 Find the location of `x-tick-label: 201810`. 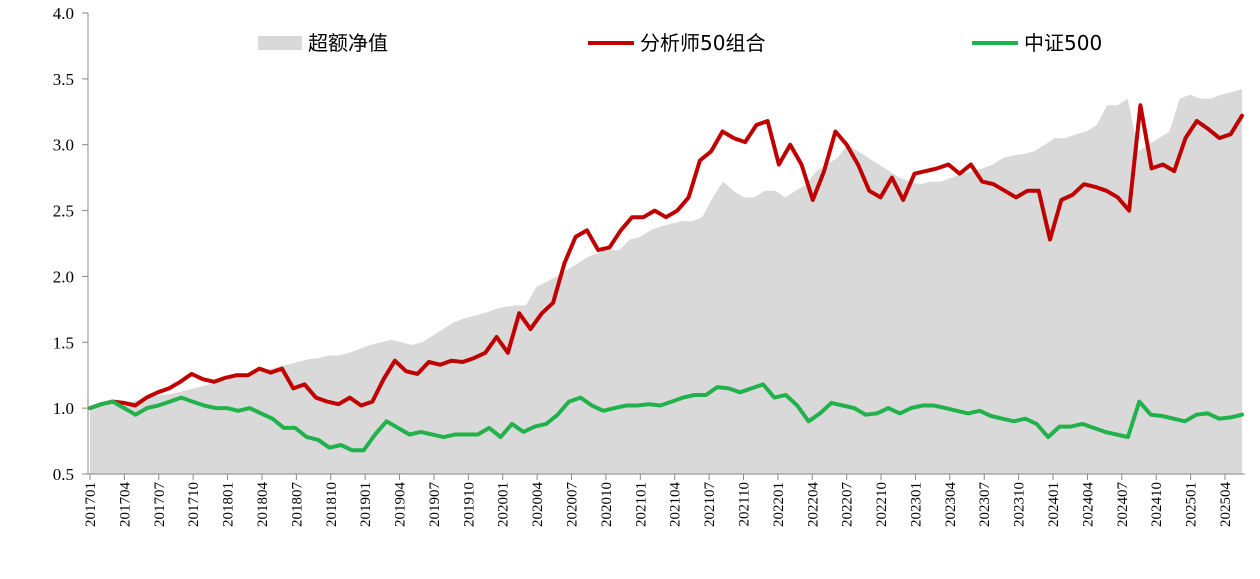

x-tick-label: 201810 is located at coordinates (332, 504).